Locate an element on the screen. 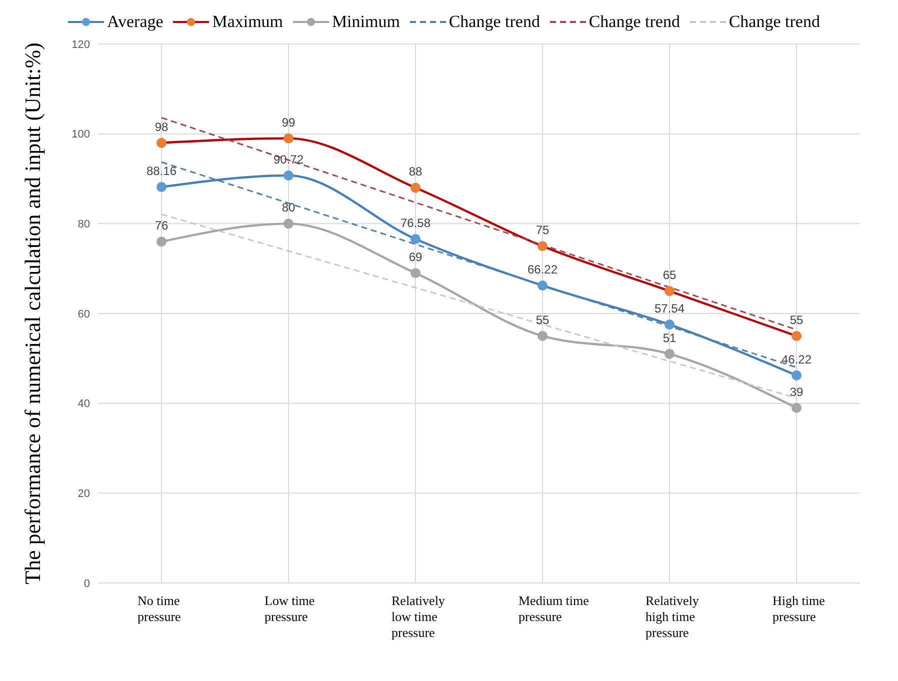 Image resolution: width=898 pixels, height=681 pixels. data-label: 88 is located at coordinates (415, 171).